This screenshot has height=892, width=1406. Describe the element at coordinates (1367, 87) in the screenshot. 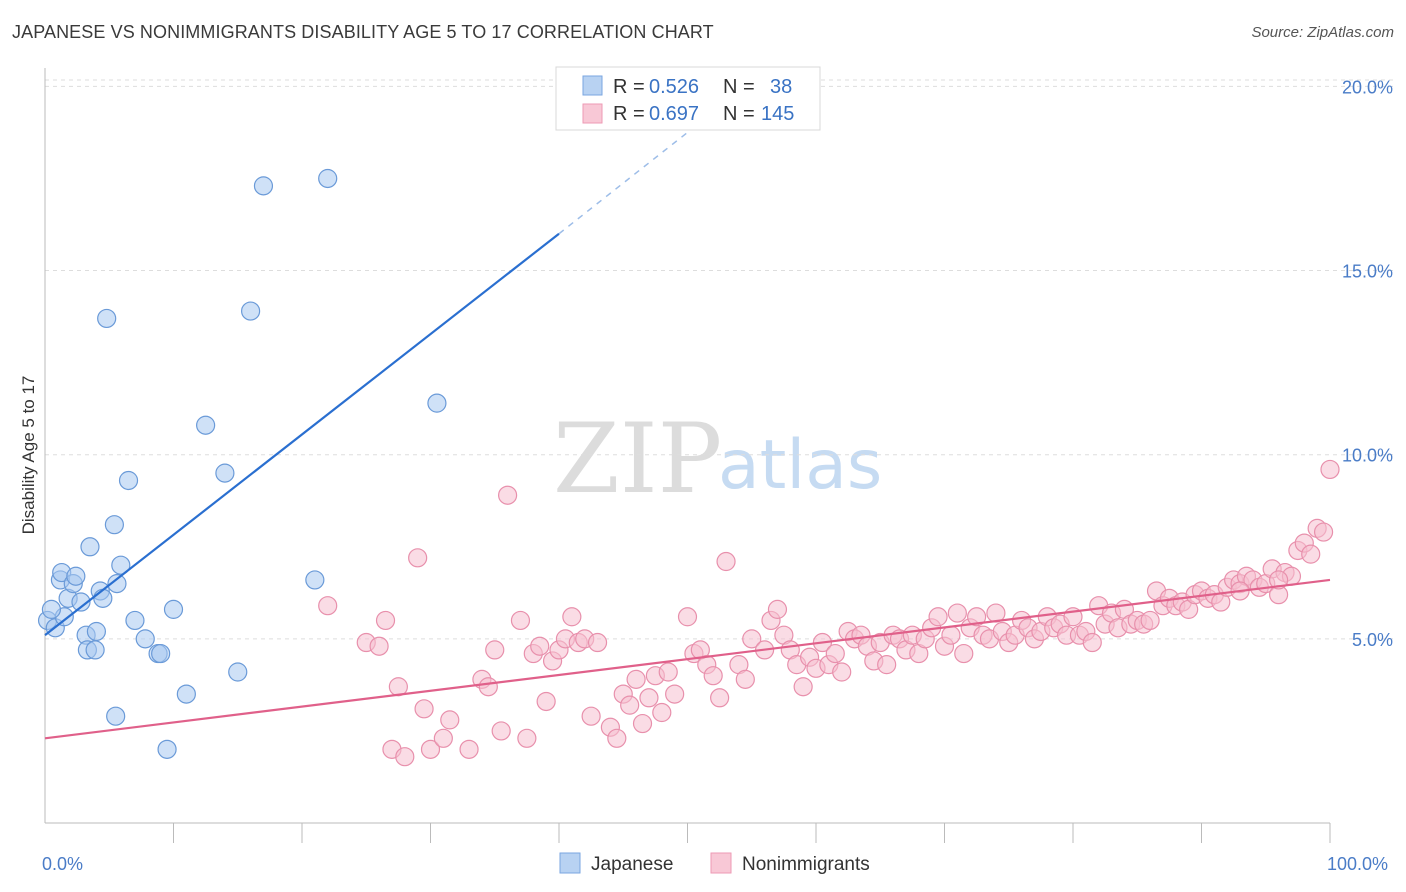

I see `y-tick-label: 20.0%` at that location.